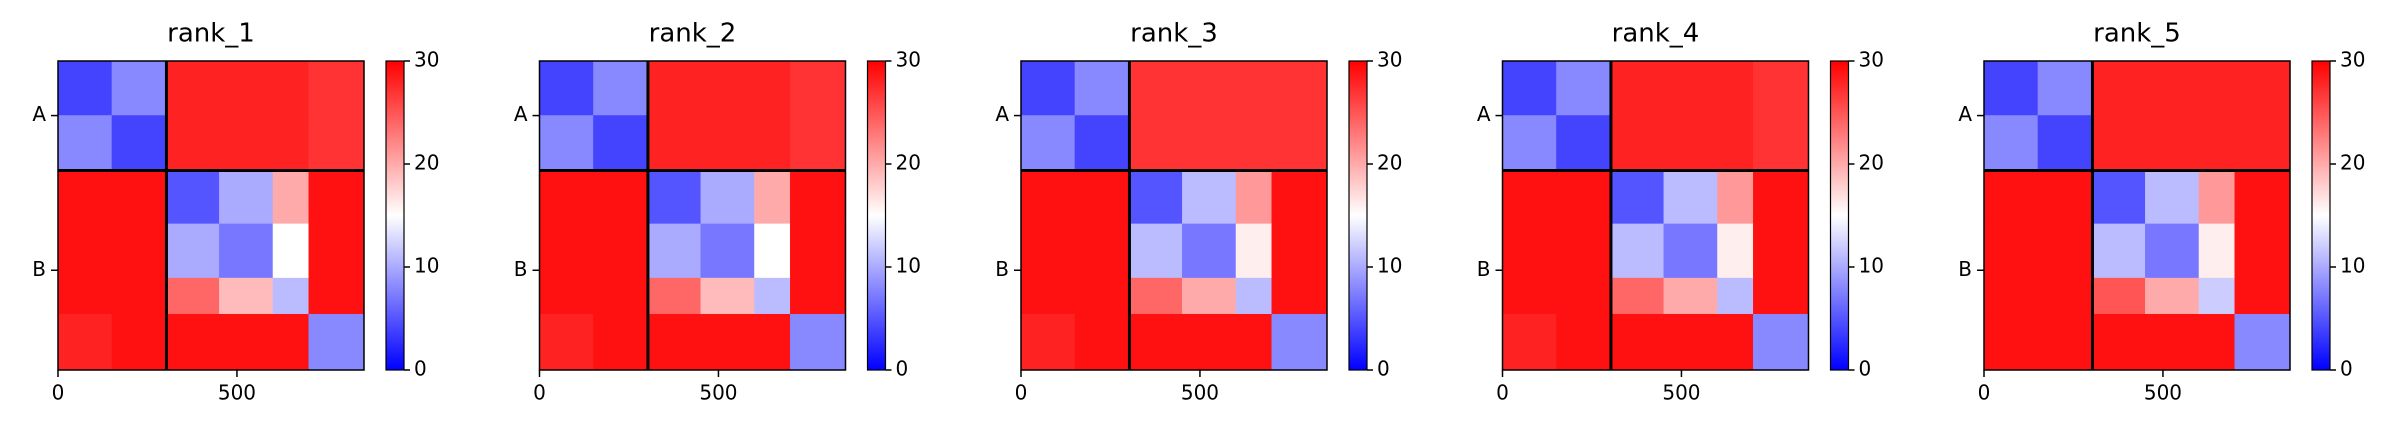 This screenshot has height=438, width=2401. Describe the element at coordinates (2137, 34) in the screenshot. I see `panel-title: rank_5` at that location.